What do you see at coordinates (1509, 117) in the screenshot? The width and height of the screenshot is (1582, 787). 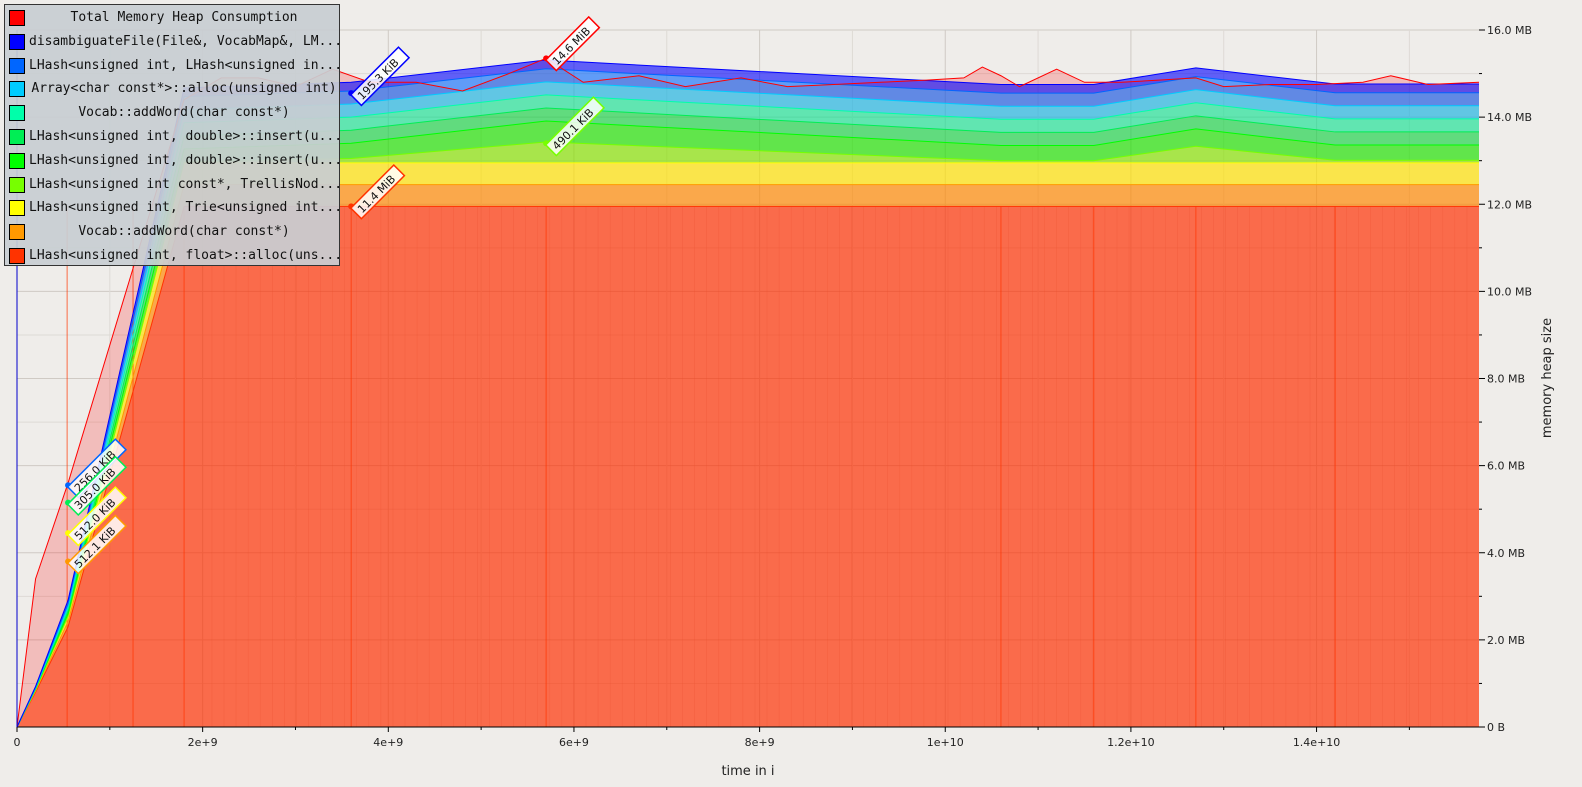 I see `y-tick-label: 14.0 MB` at bounding box center [1509, 117].